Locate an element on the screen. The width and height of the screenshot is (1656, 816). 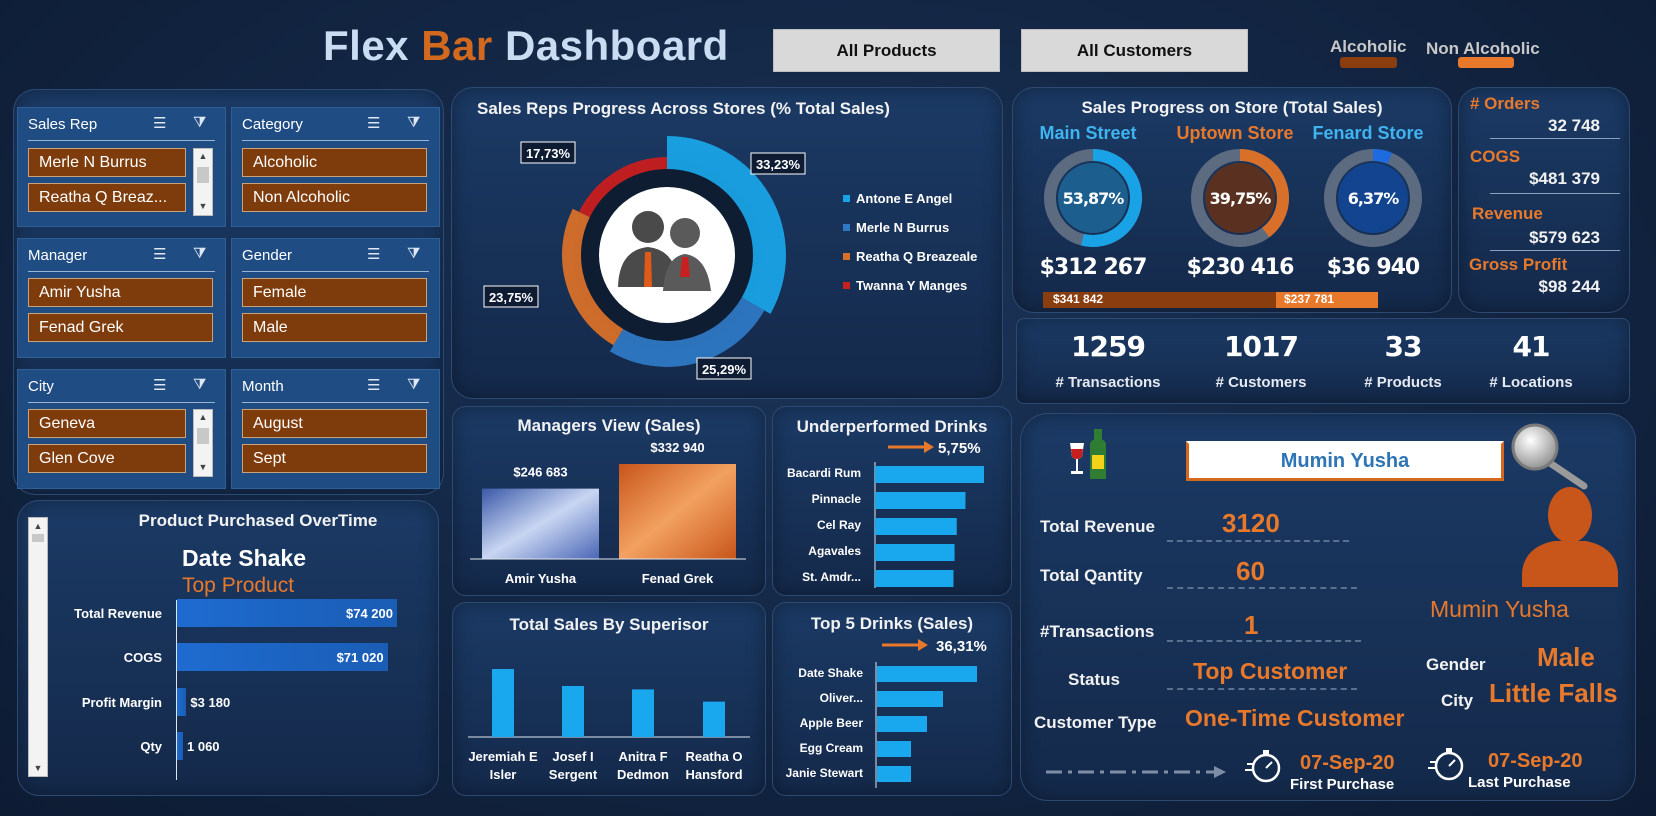
status-value: Top Customer is located at coordinates (1270, 671).